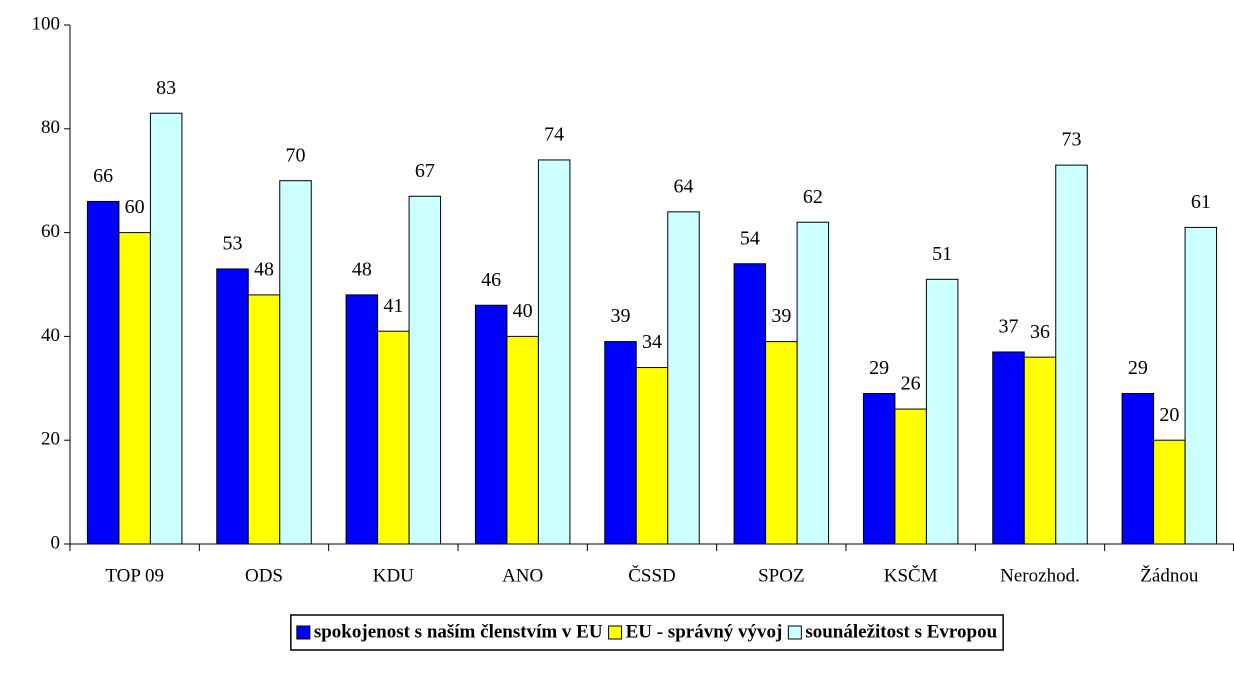  Describe the element at coordinates (704, 631) in the screenshot. I see `legend-label: EU - správný vývoj` at that location.